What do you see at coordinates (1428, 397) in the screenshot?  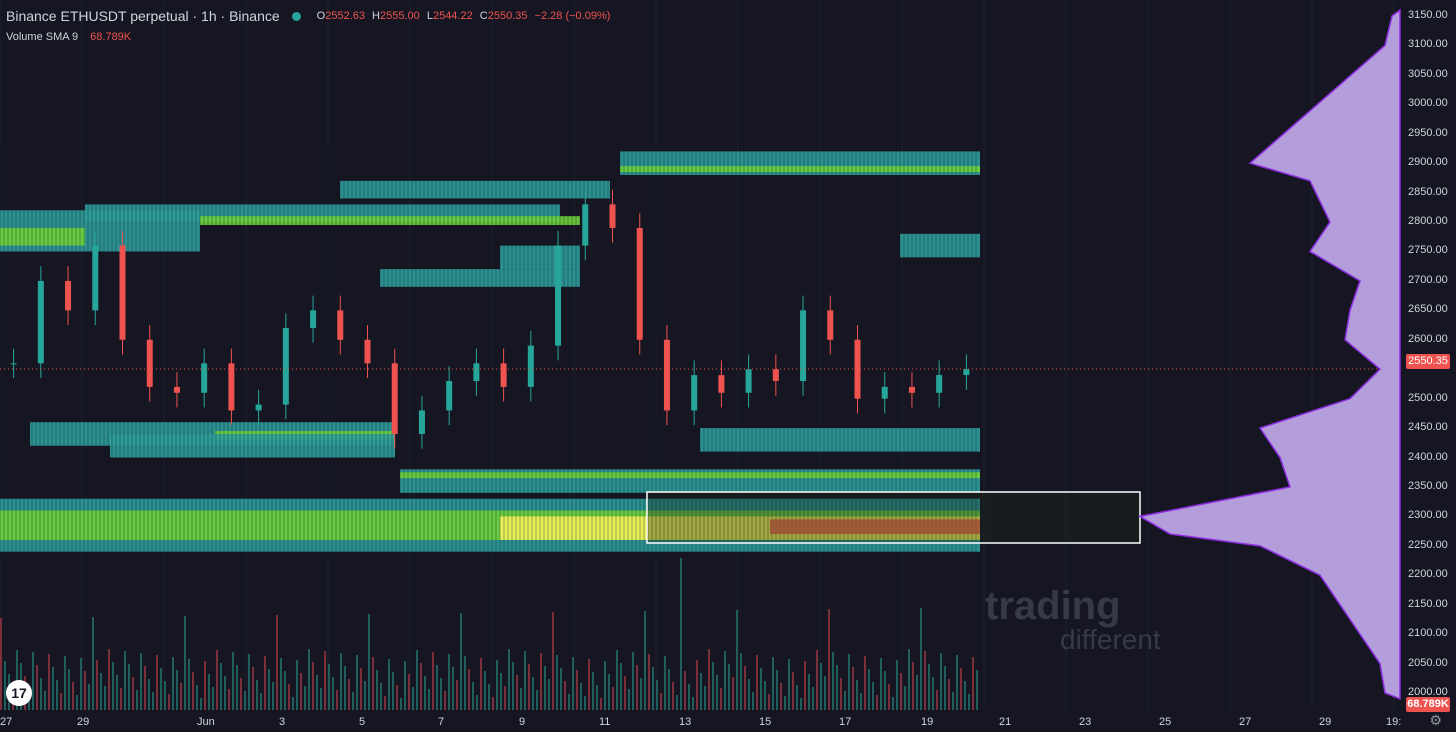 I see `price-axis-label: 2500.00` at bounding box center [1428, 397].